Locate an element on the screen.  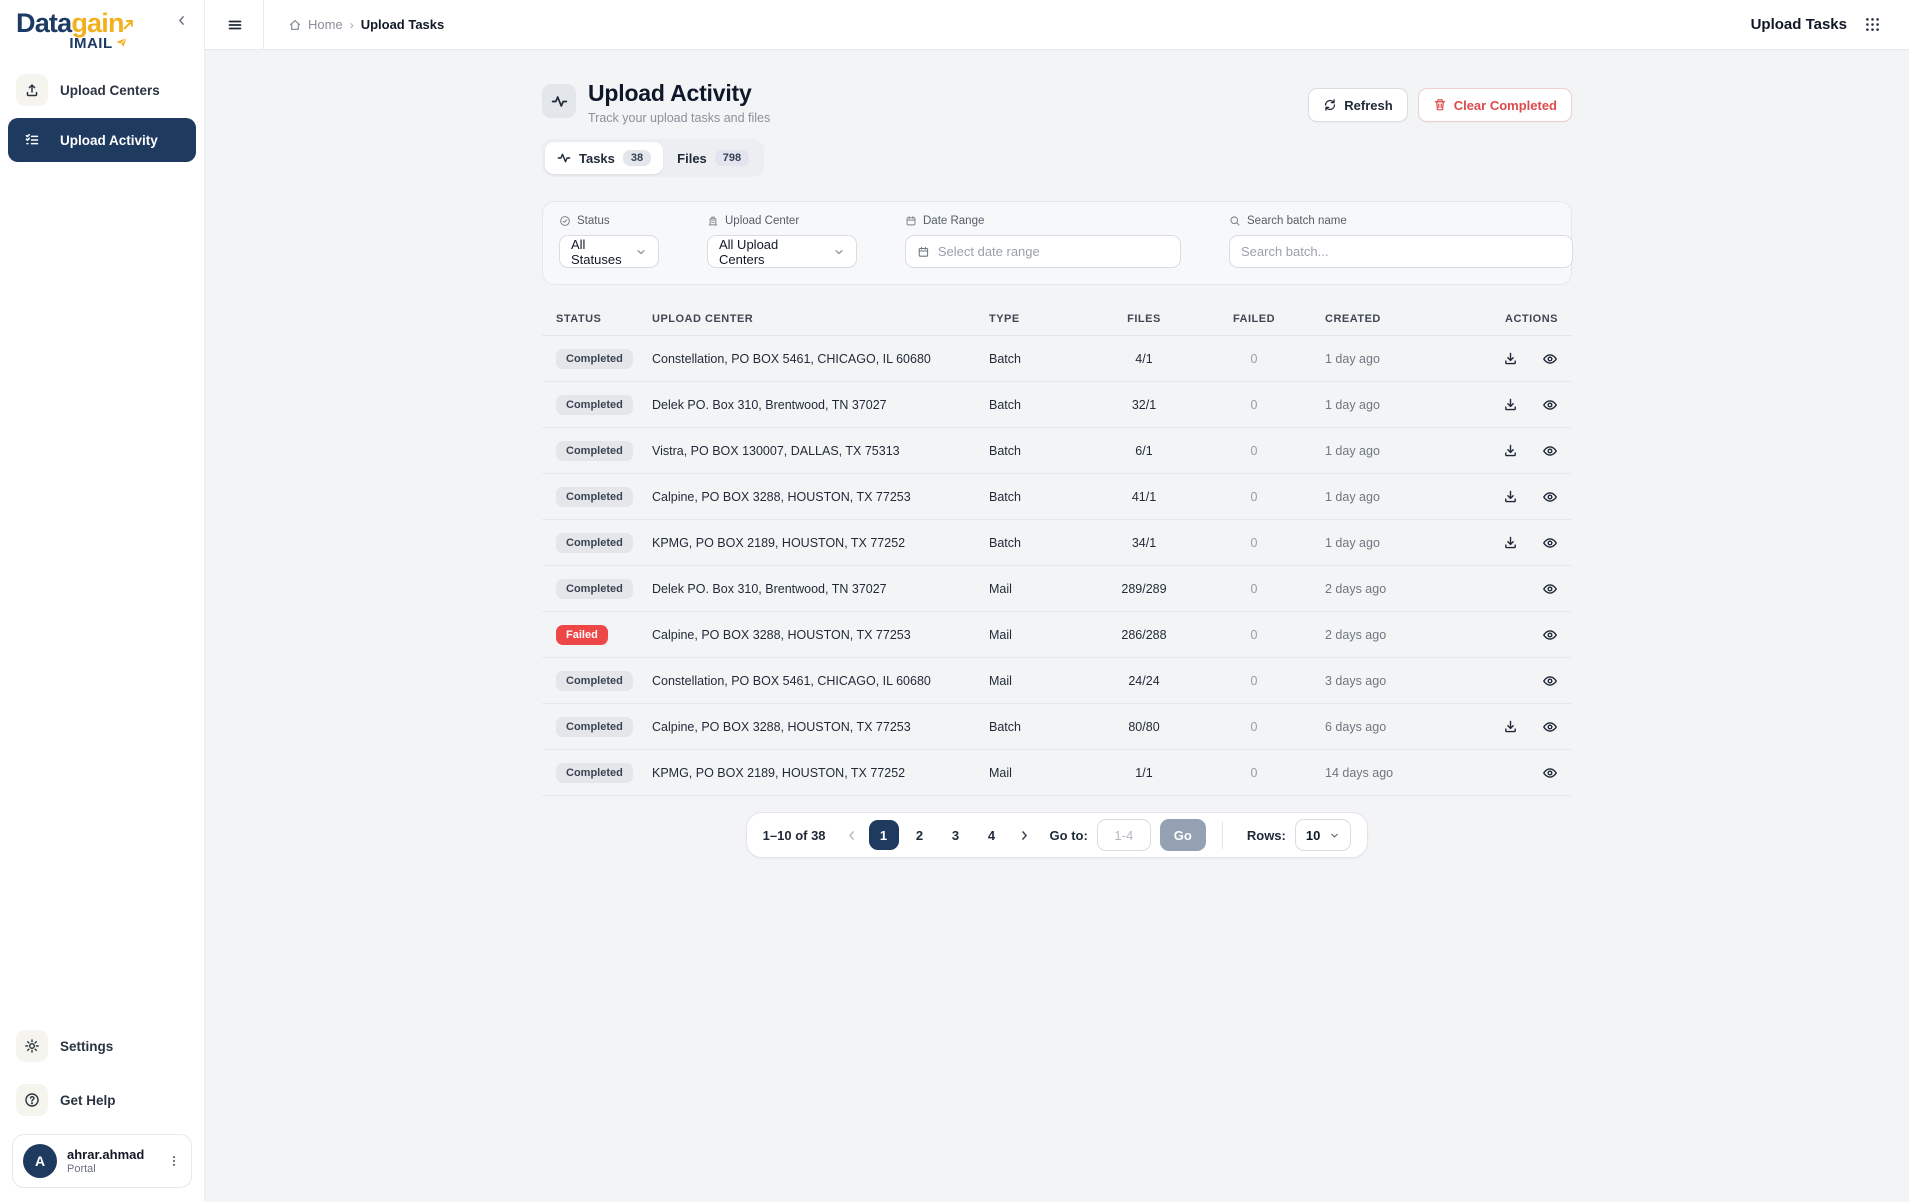
files-cell: 80/80 is located at coordinates (1144, 726).